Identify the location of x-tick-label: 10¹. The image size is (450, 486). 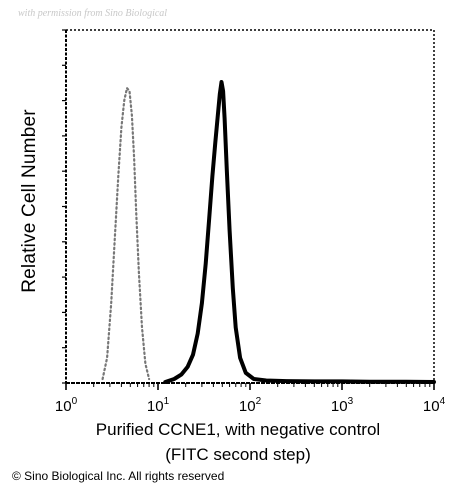
(158, 405).